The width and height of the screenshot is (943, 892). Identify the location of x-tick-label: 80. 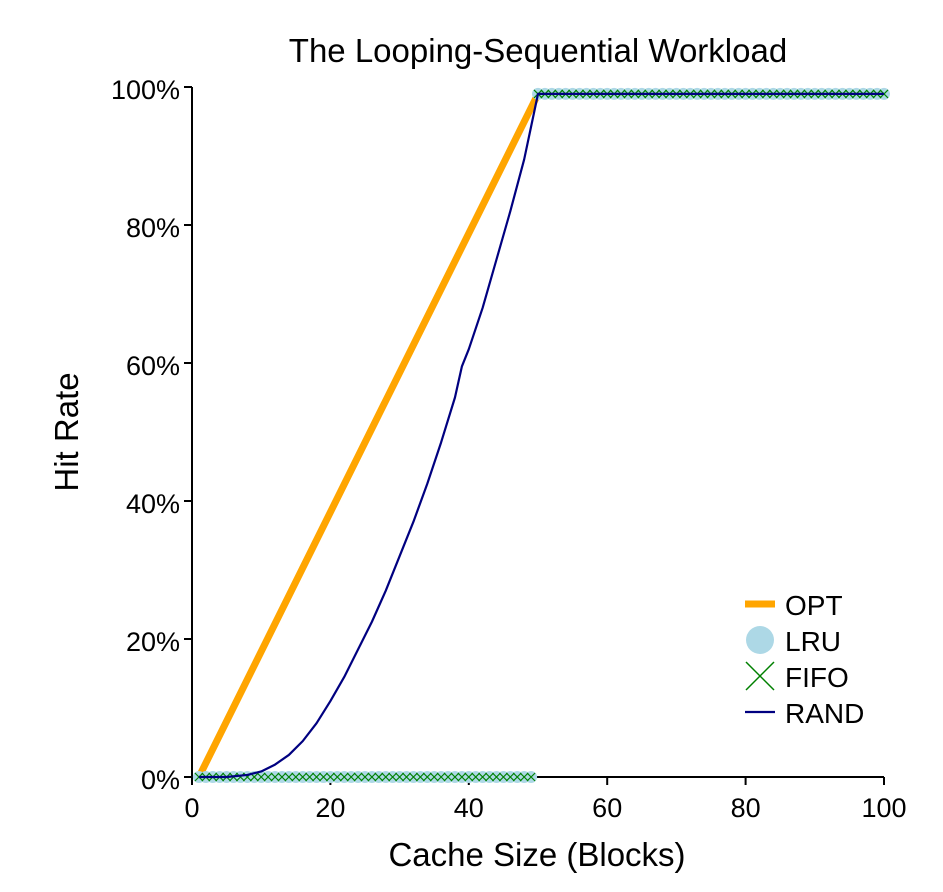
(746, 808).